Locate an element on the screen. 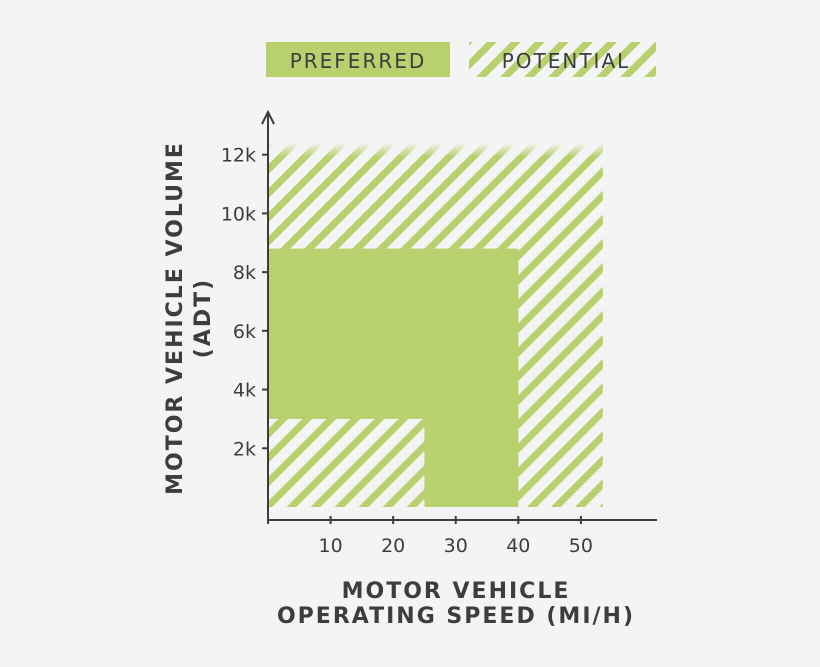  y-tick-label: 2k is located at coordinates (244, 449).